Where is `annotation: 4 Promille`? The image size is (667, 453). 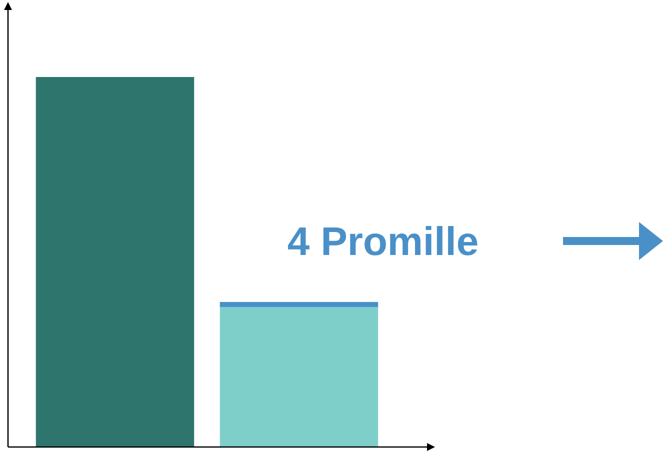
annotation: 4 Promille is located at coordinates (383, 242).